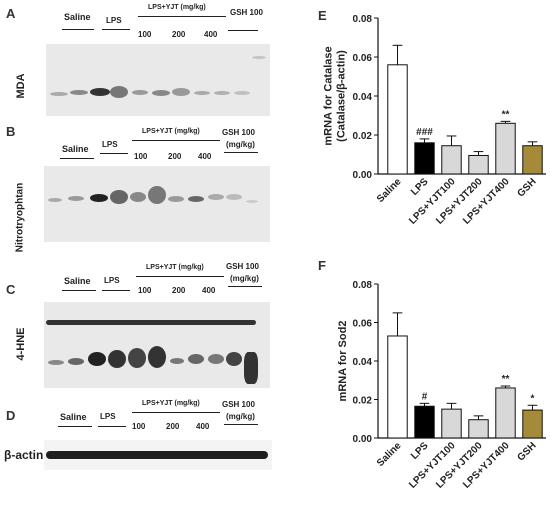  Describe the element at coordinates (203, 426) in the screenshot. I see `panel-d-dose-400: 400` at that location.